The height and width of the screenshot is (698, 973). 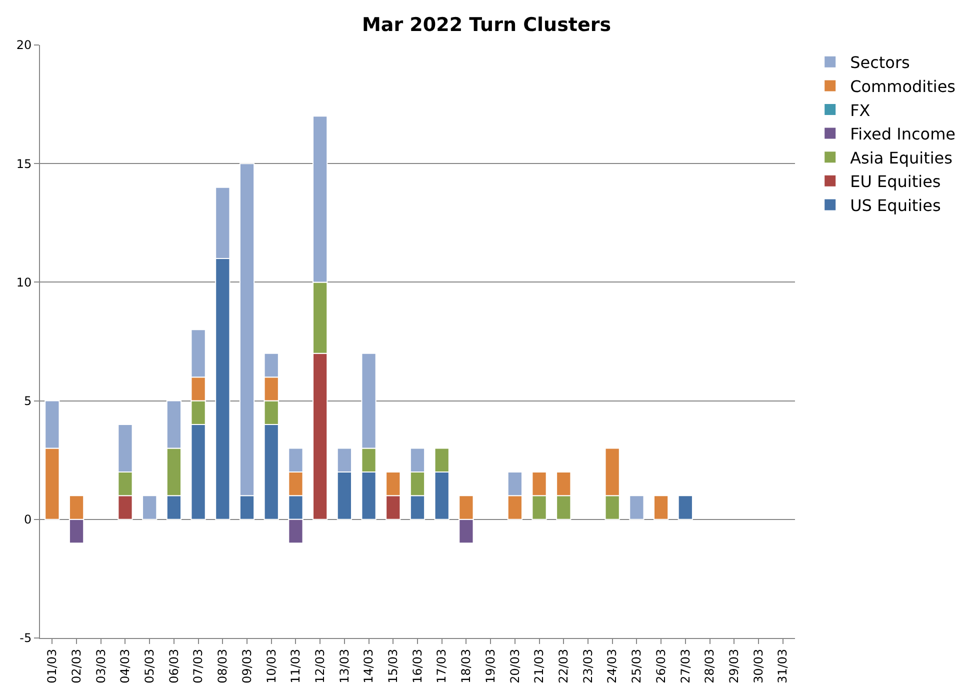 I want to click on x-tick-label: 27/03, so click(x=685, y=666).